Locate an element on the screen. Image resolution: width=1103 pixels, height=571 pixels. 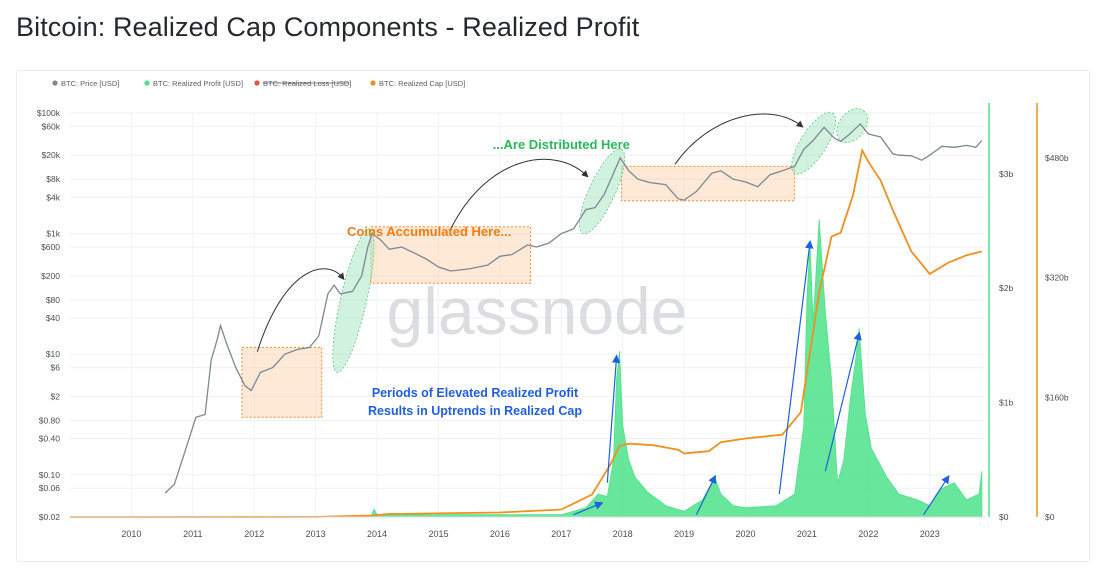
x-tick-label: 2017 is located at coordinates (561, 534).